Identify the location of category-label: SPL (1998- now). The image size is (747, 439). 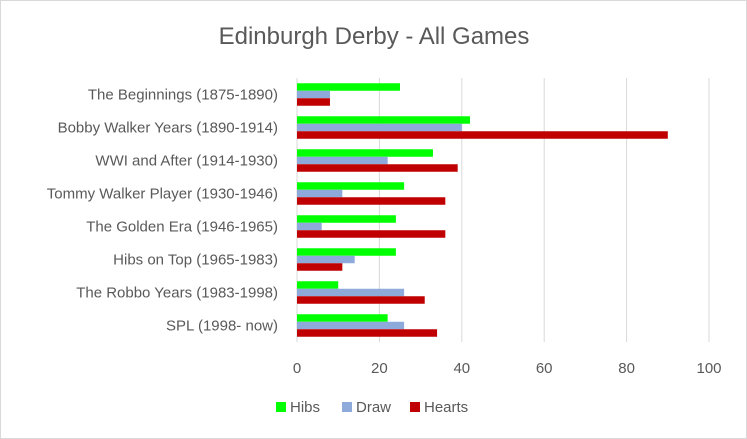
(222, 326).